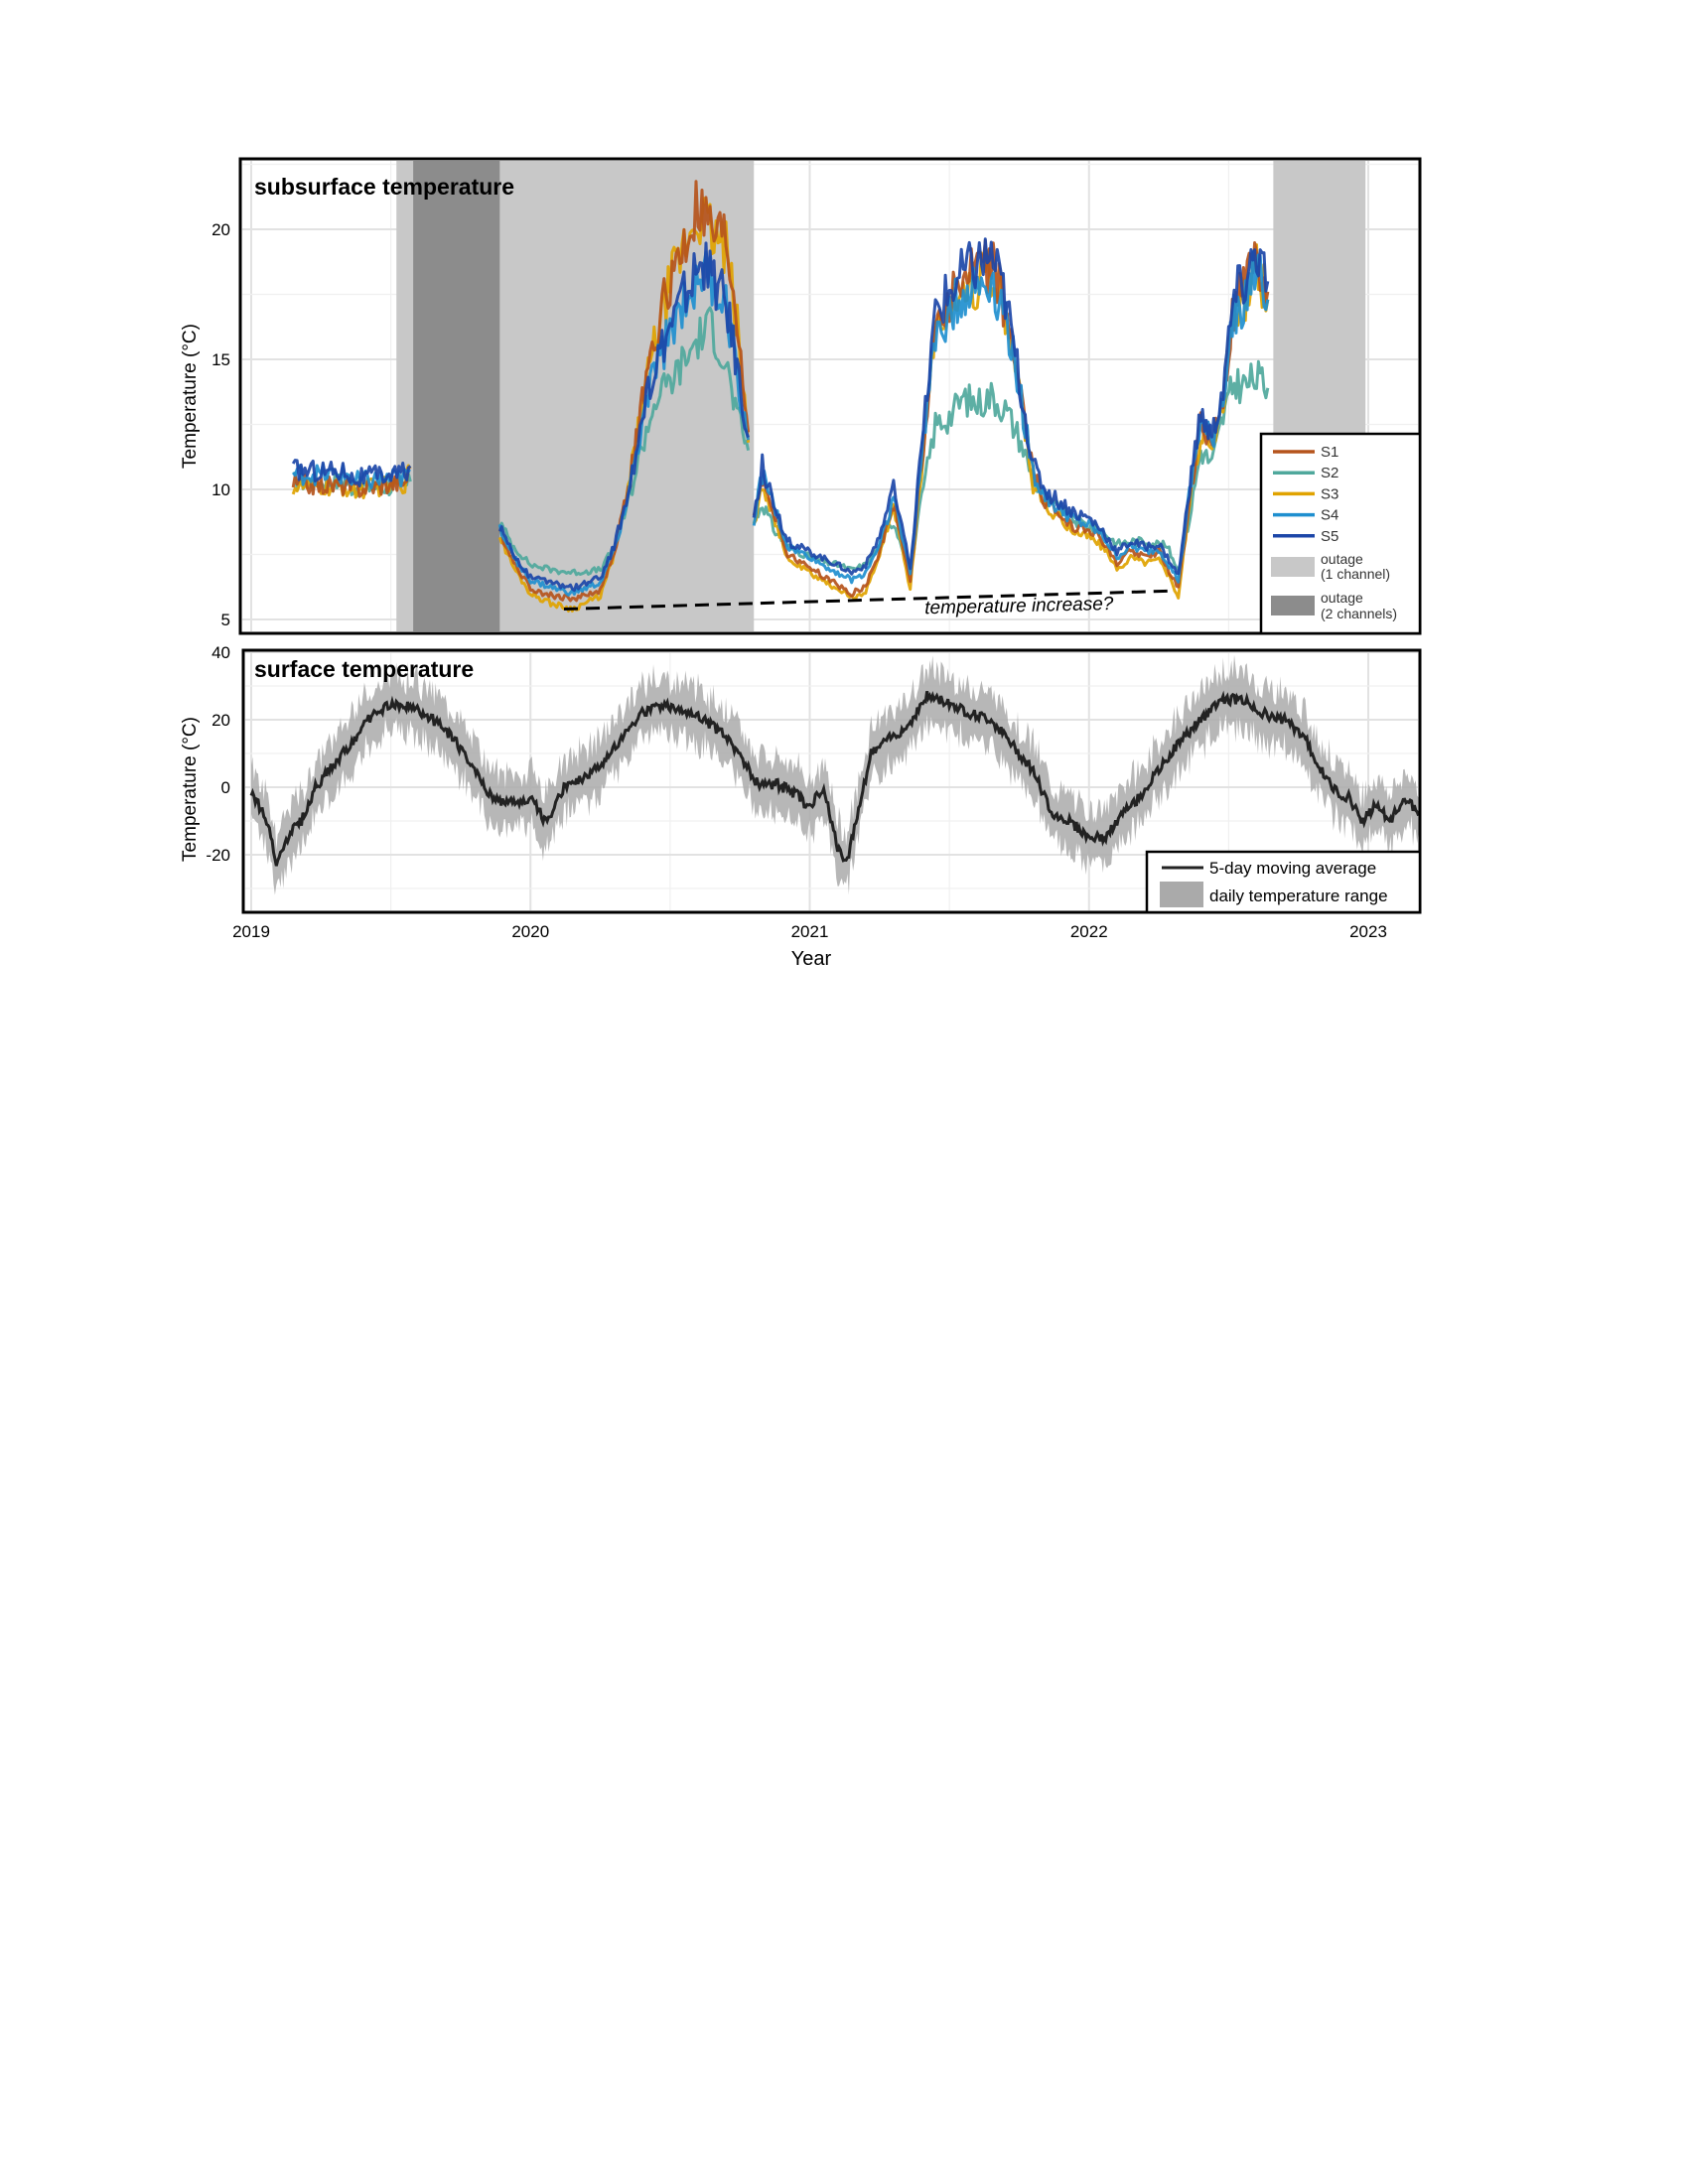 Image resolution: width=1688 pixels, height=2184 pixels. Describe the element at coordinates (384, 187) in the screenshot. I see `subsurface-panel-title: subsurface temperature` at that location.